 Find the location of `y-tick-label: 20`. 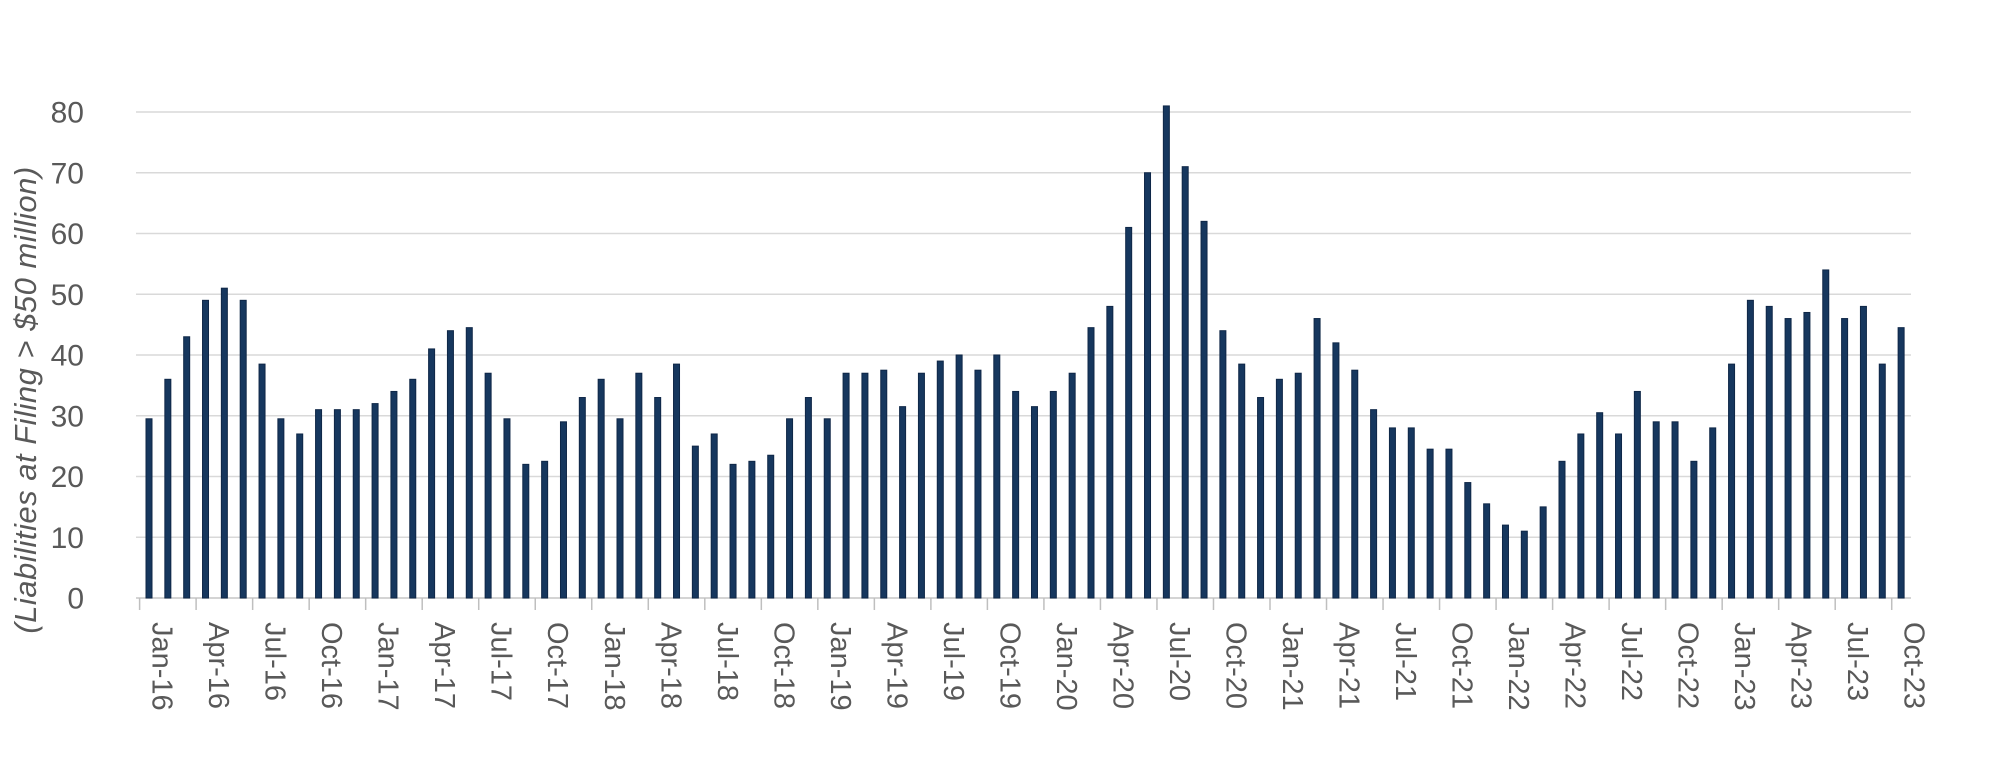

y-tick-label: 20 is located at coordinates (67, 477).